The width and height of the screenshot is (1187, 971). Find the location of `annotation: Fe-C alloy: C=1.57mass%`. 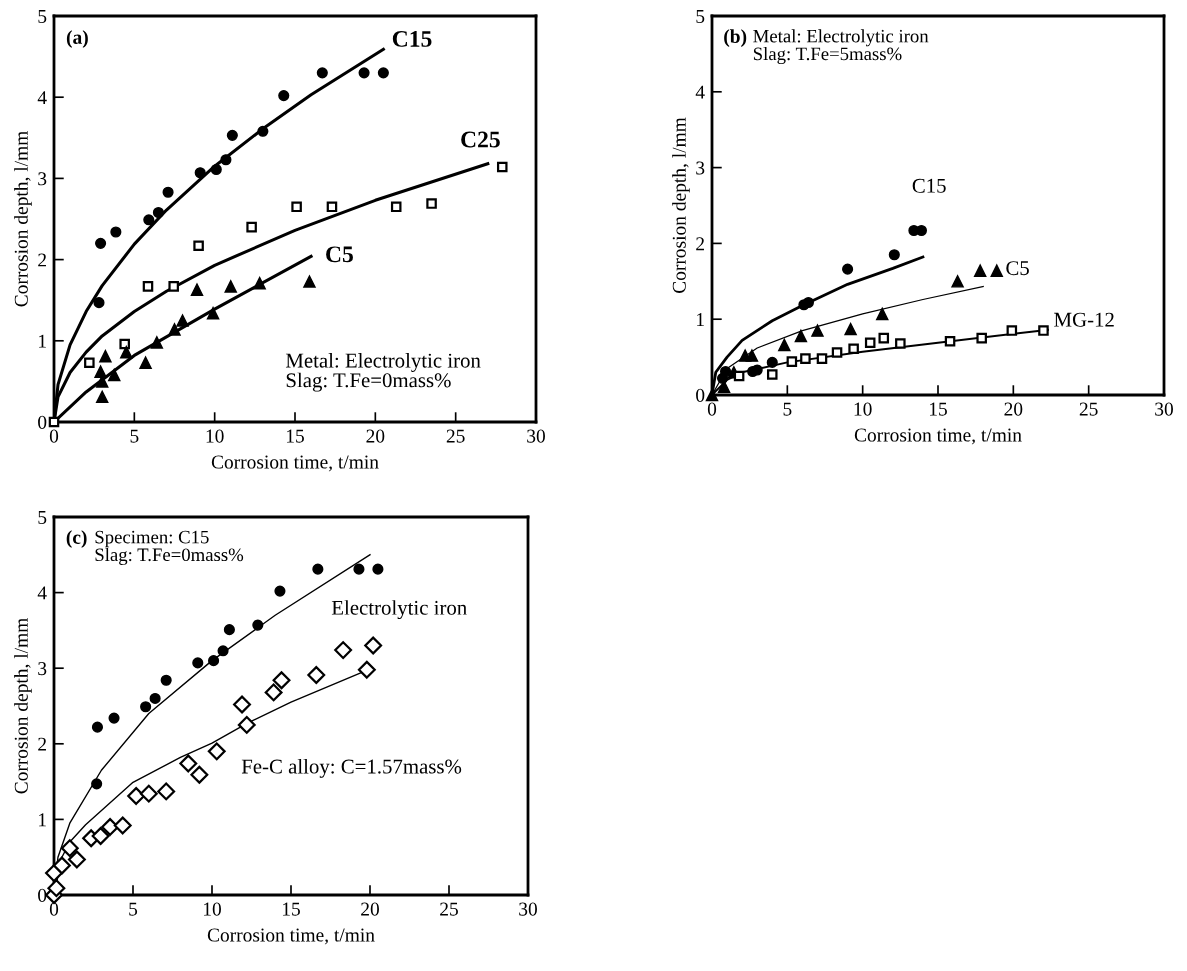

annotation: Fe-C alloy: C=1.57mass% is located at coordinates (351, 768).